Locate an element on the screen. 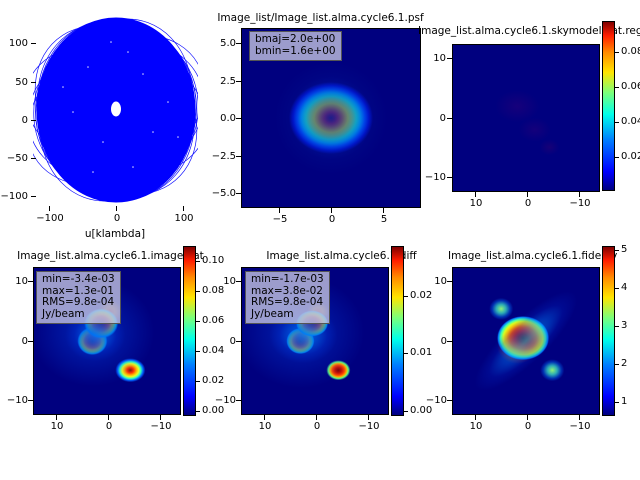 The image size is (640, 480). psf-ytick-3: −2.5 is located at coordinates (223, 156).